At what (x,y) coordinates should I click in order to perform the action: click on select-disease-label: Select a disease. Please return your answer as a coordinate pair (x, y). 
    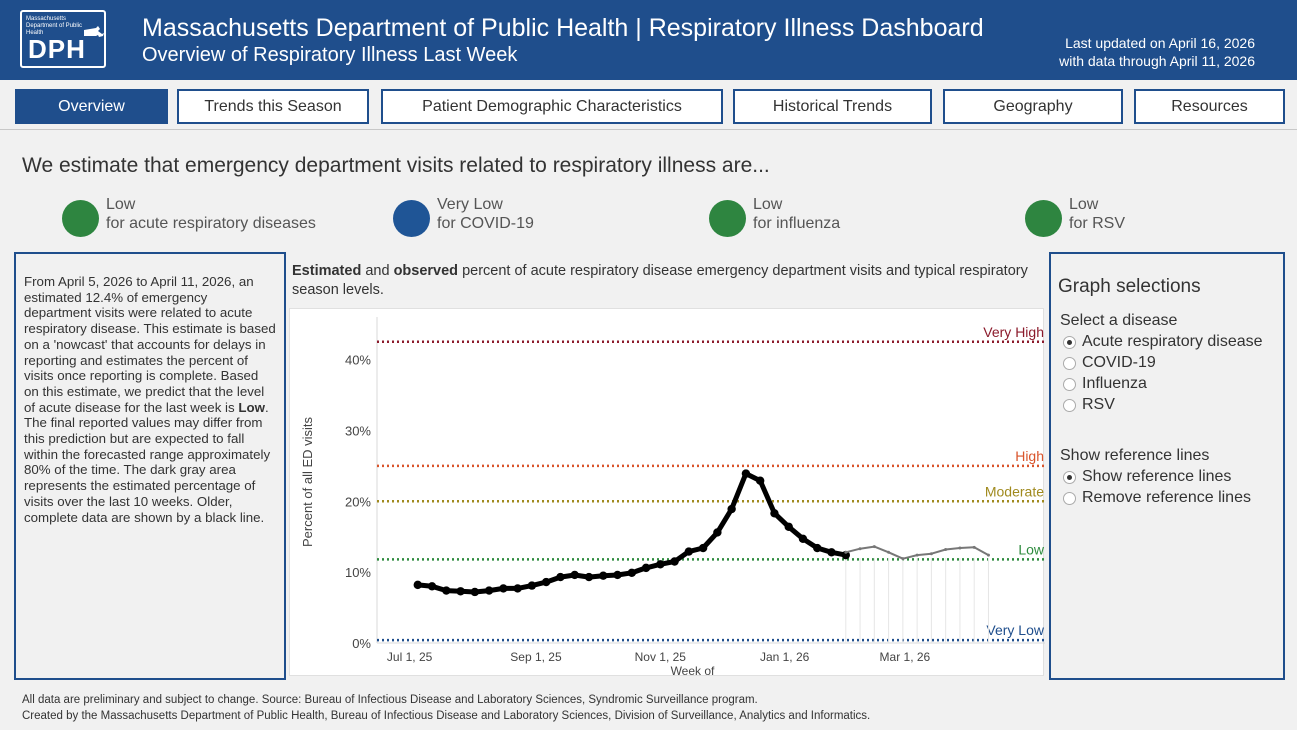
    Looking at the image, I should click on (1119, 320).